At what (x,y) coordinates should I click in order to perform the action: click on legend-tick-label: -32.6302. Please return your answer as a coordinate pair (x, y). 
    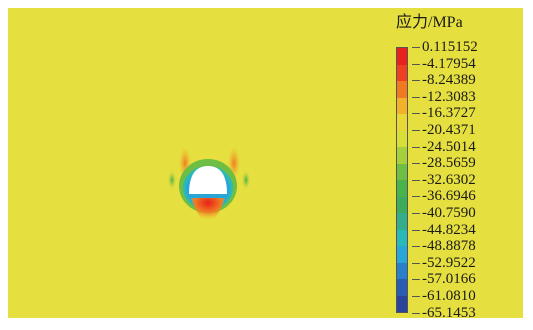
    Looking at the image, I should click on (449, 179).